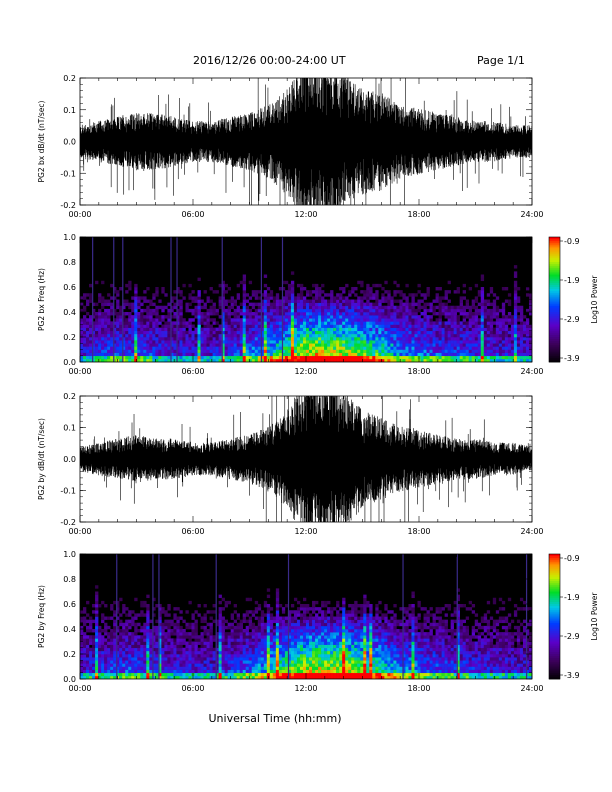 The height and width of the screenshot is (792, 612). What do you see at coordinates (41, 141) in the screenshot?
I see `y-axis-label: PG2 bx dB/dt (nT/sec)` at bounding box center [41, 141].